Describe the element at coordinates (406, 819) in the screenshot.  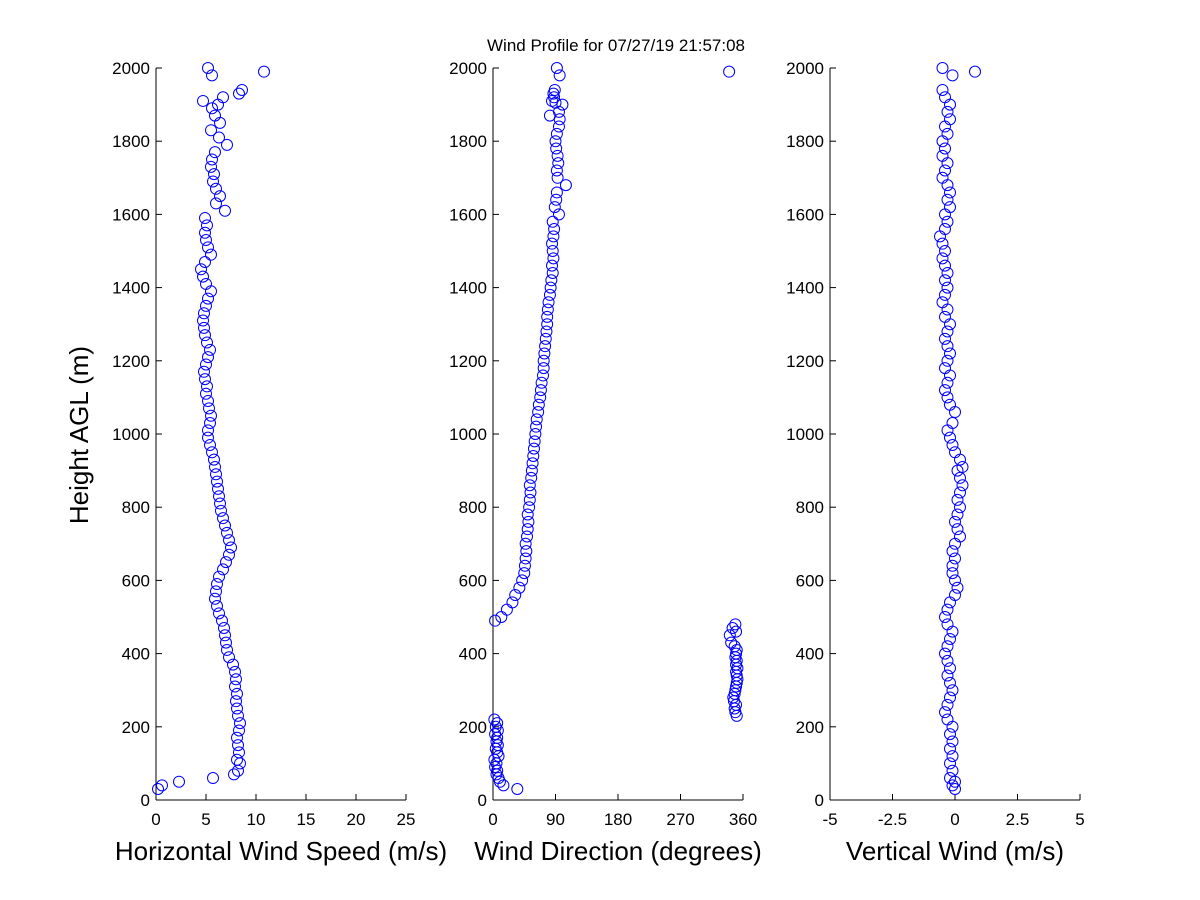
I see `x-tick-label: 25` at that location.